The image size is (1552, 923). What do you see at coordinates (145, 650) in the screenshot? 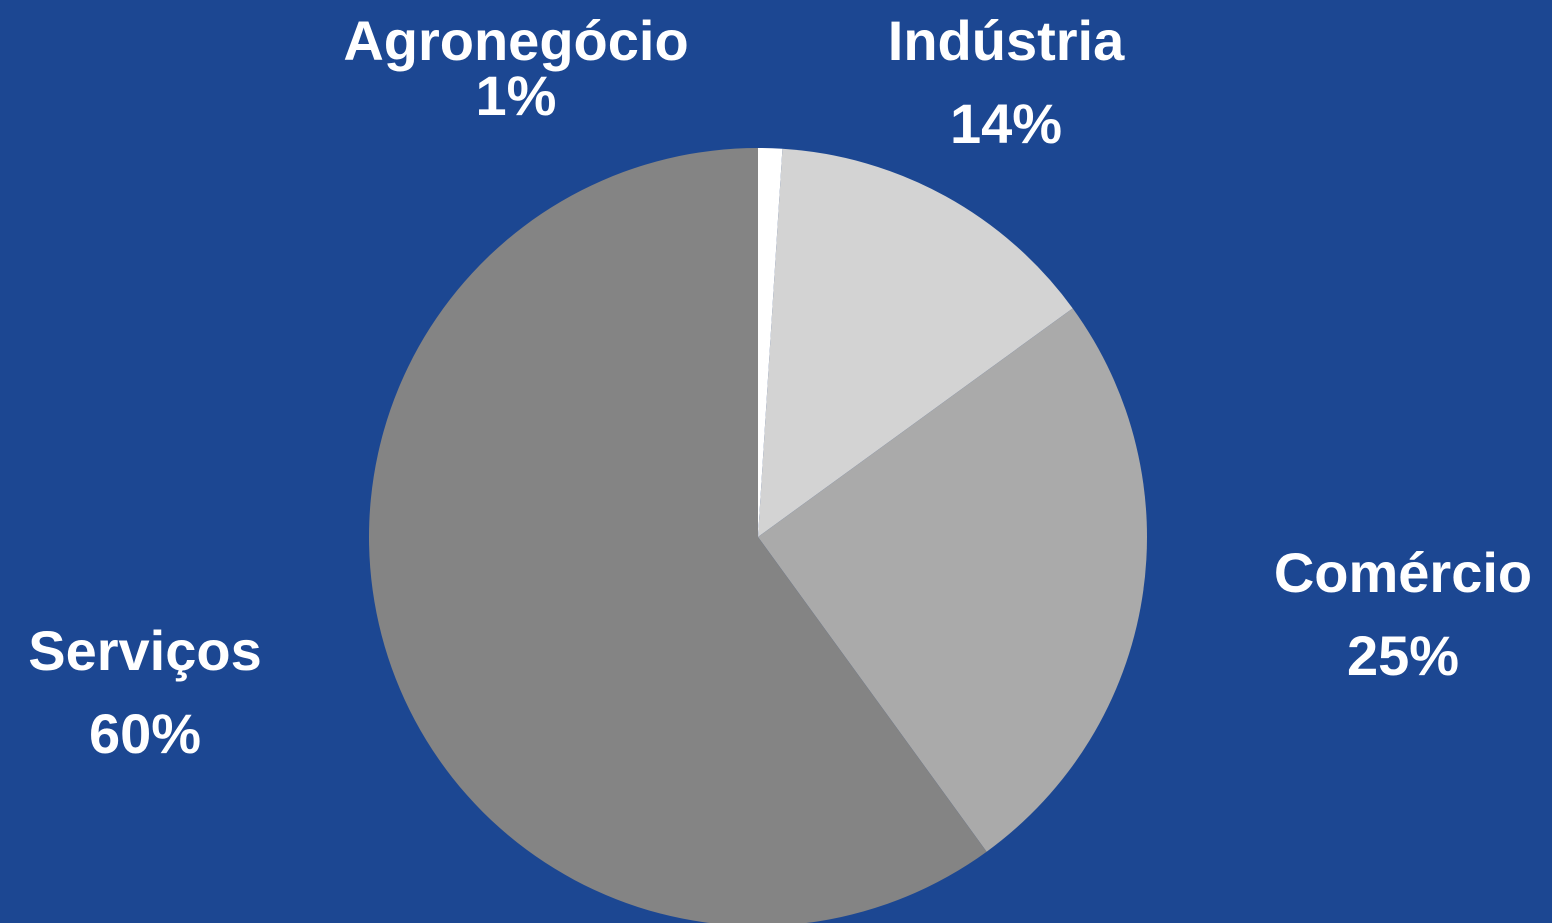
I see `slice-label: Serviços` at bounding box center [145, 650].